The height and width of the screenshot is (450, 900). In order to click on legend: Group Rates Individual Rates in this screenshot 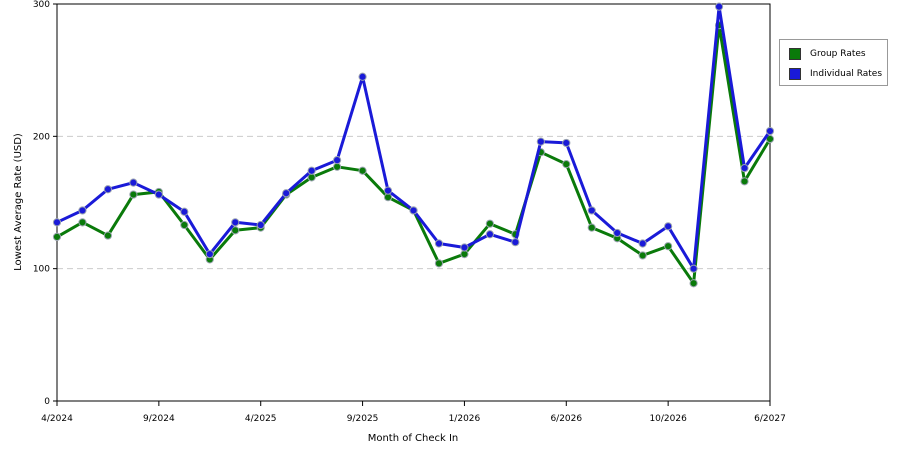, I will do `click(833, 62)`.